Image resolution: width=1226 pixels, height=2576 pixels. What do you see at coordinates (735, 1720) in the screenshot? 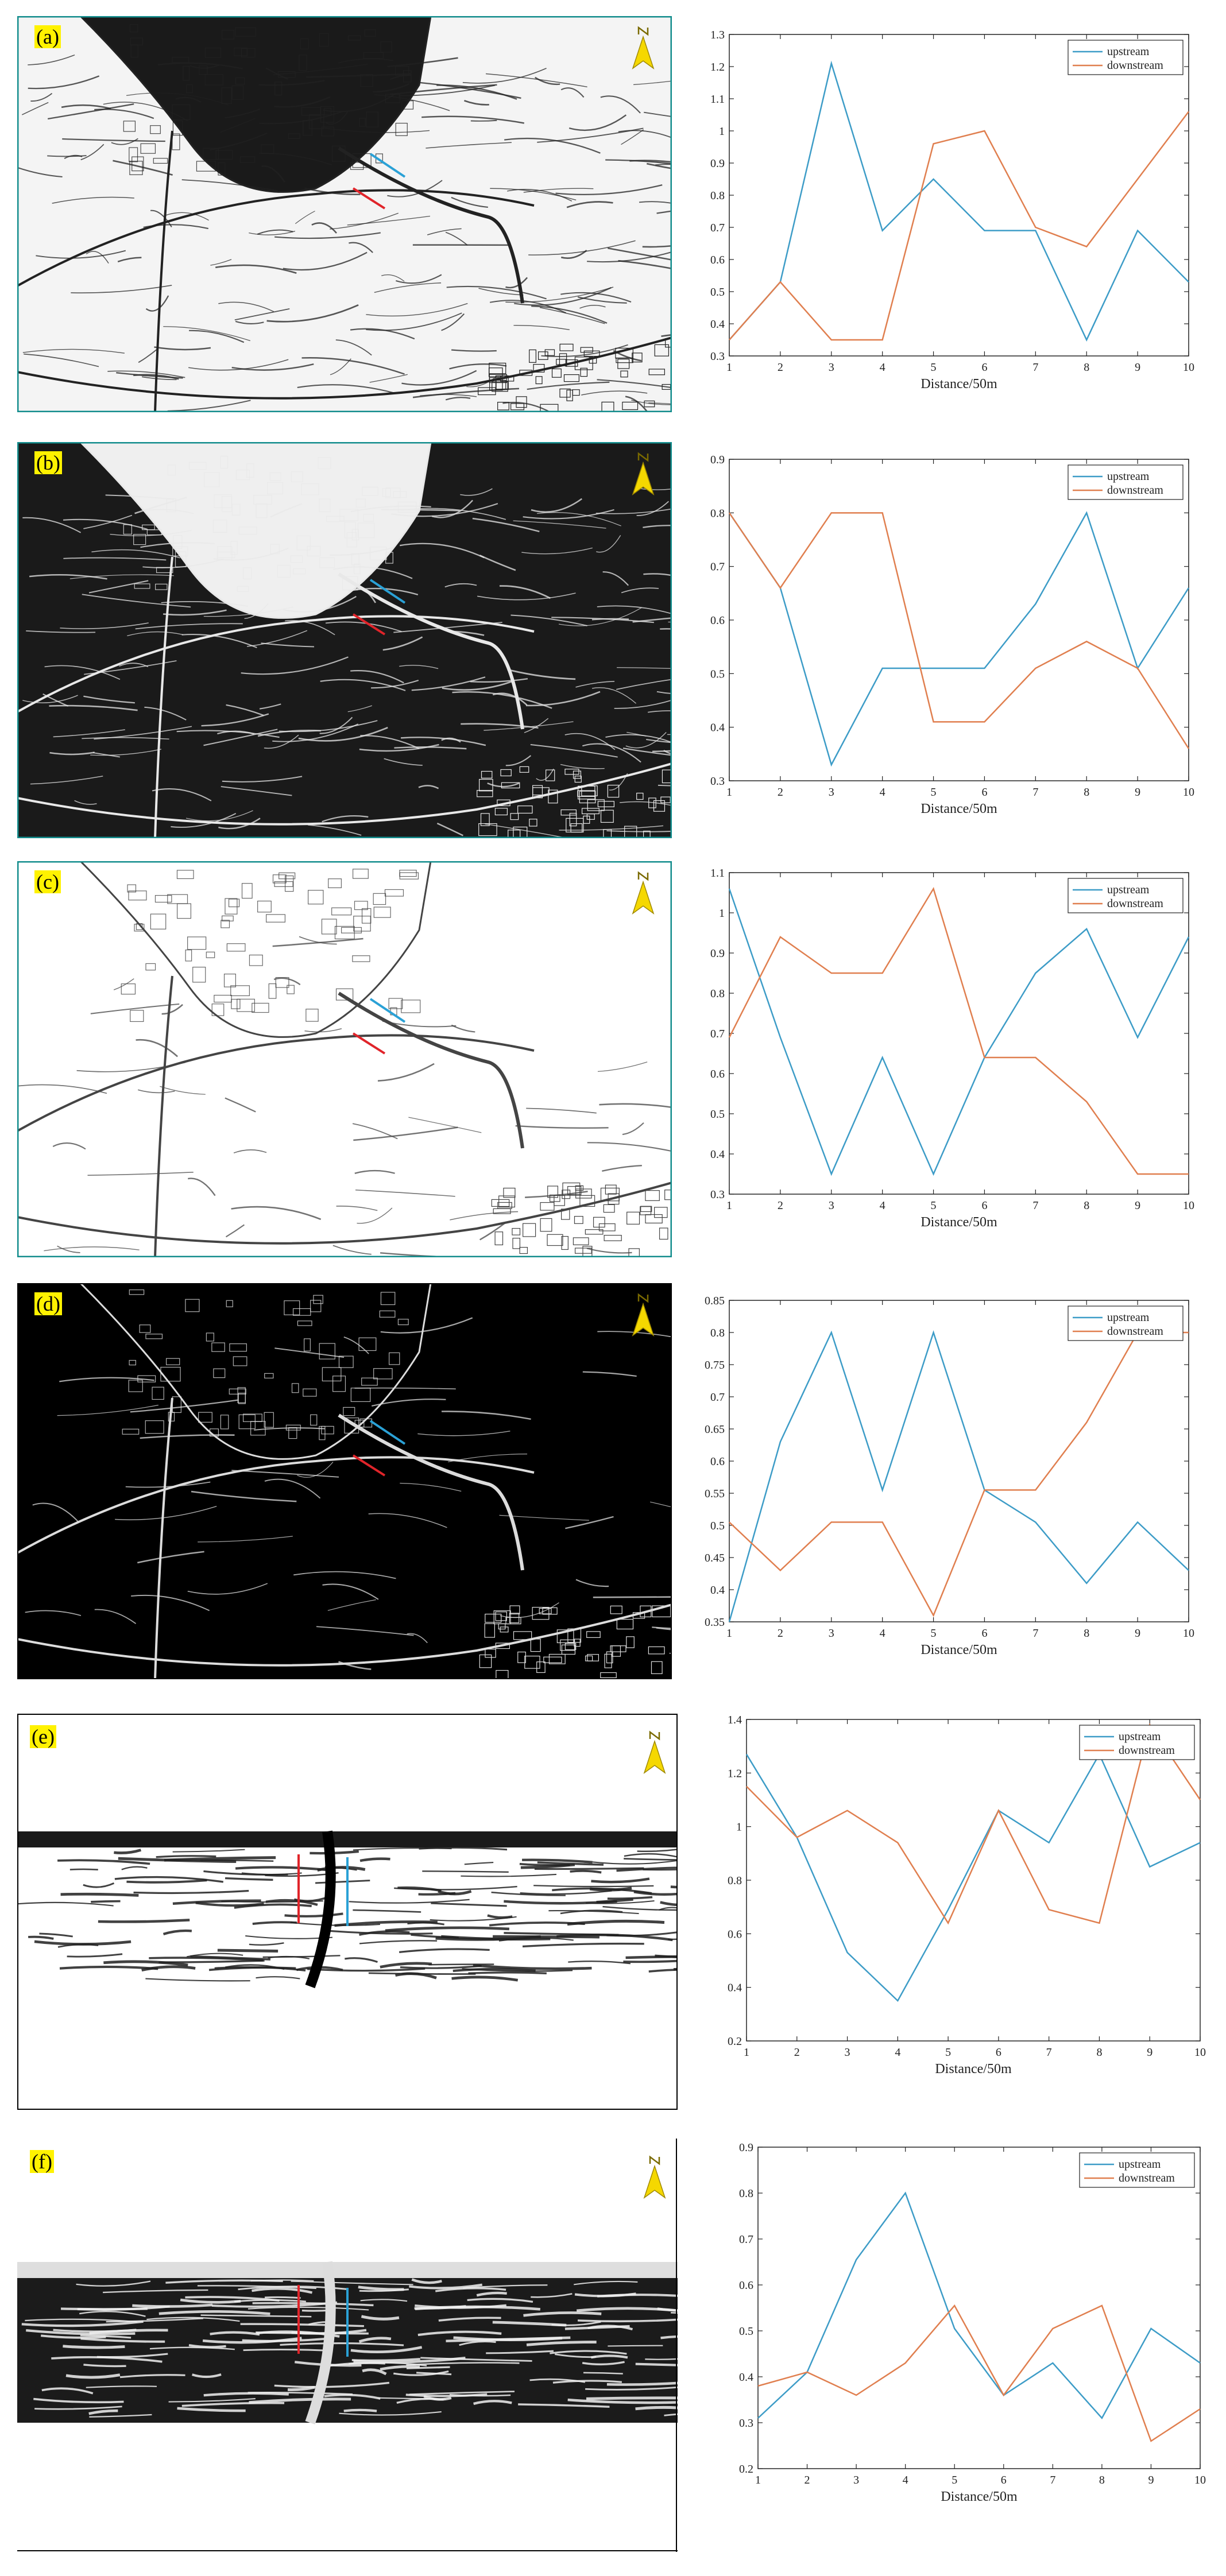
I see `y-tick-label: 1.4` at bounding box center [735, 1720].